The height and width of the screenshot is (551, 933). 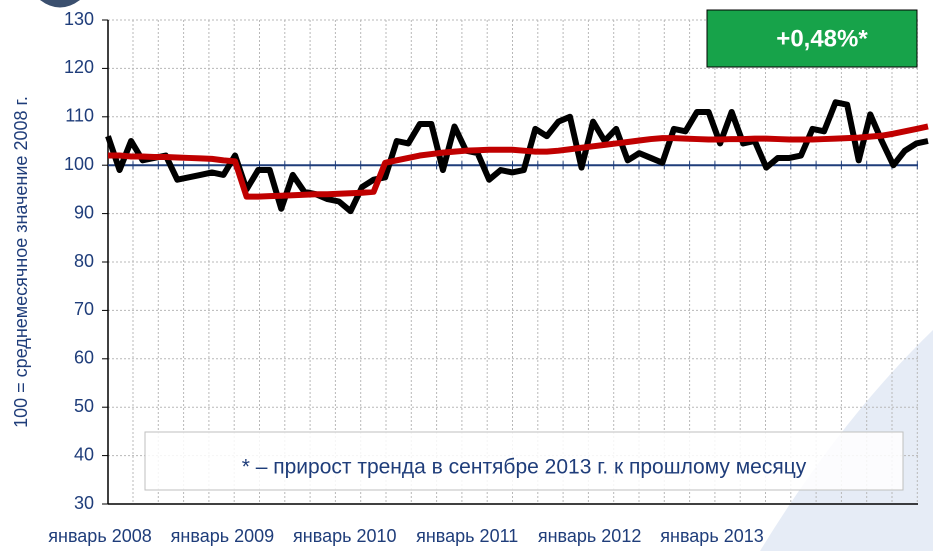 What do you see at coordinates (590, 536) in the screenshot?
I see `x-tick-label: январь 2012` at bounding box center [590, 536].